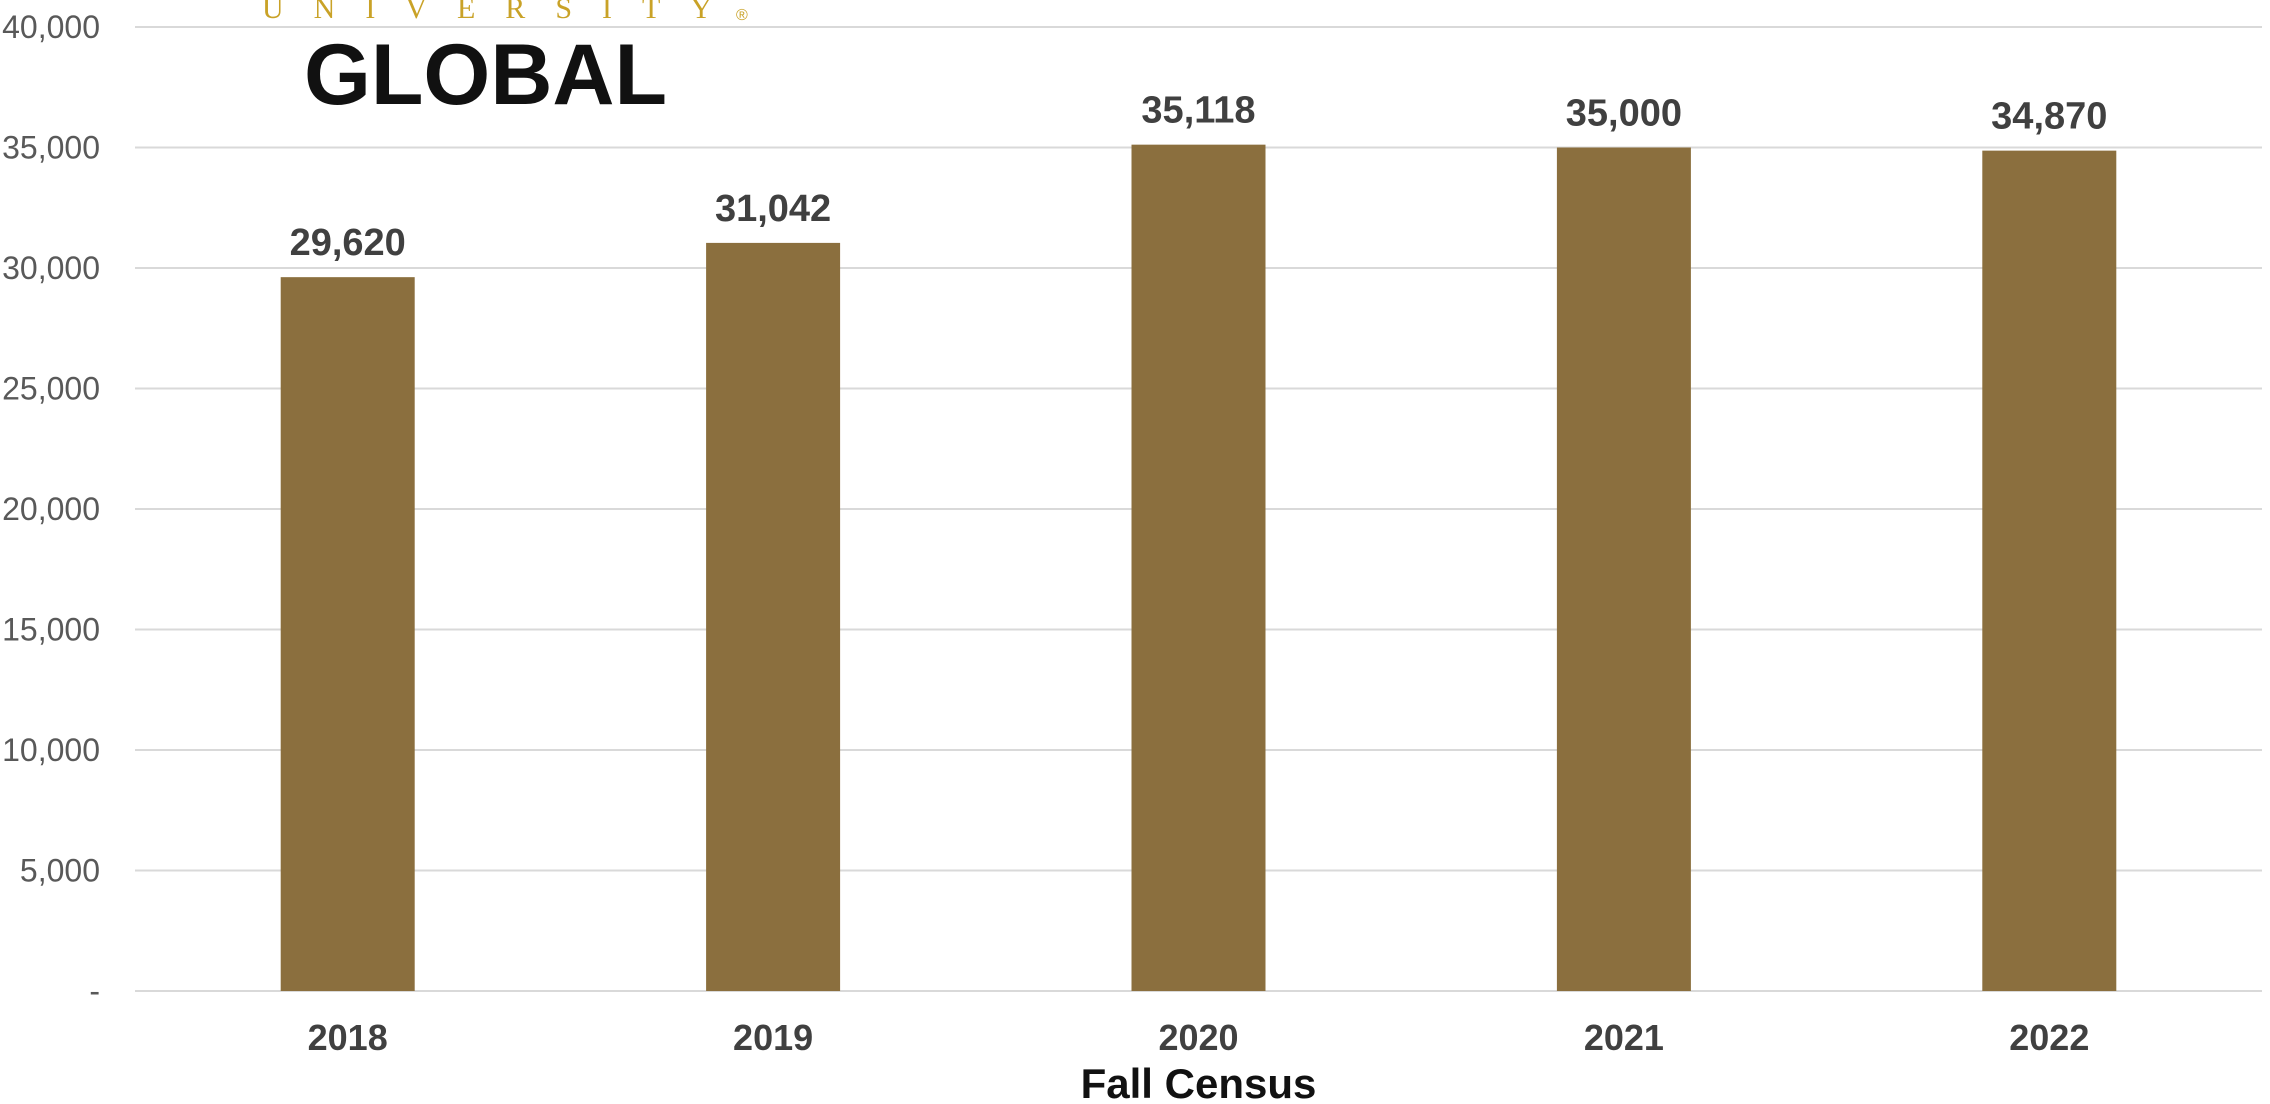  Describe the element at coordinates (742, 15) in the screenshot. I see `logo-registered-mark: ®` at that location.